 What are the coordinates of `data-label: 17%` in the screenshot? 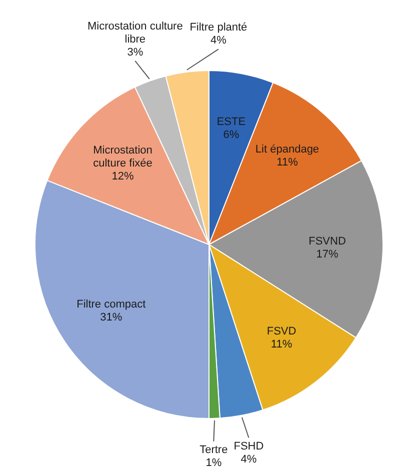 It's located at (327, 254).